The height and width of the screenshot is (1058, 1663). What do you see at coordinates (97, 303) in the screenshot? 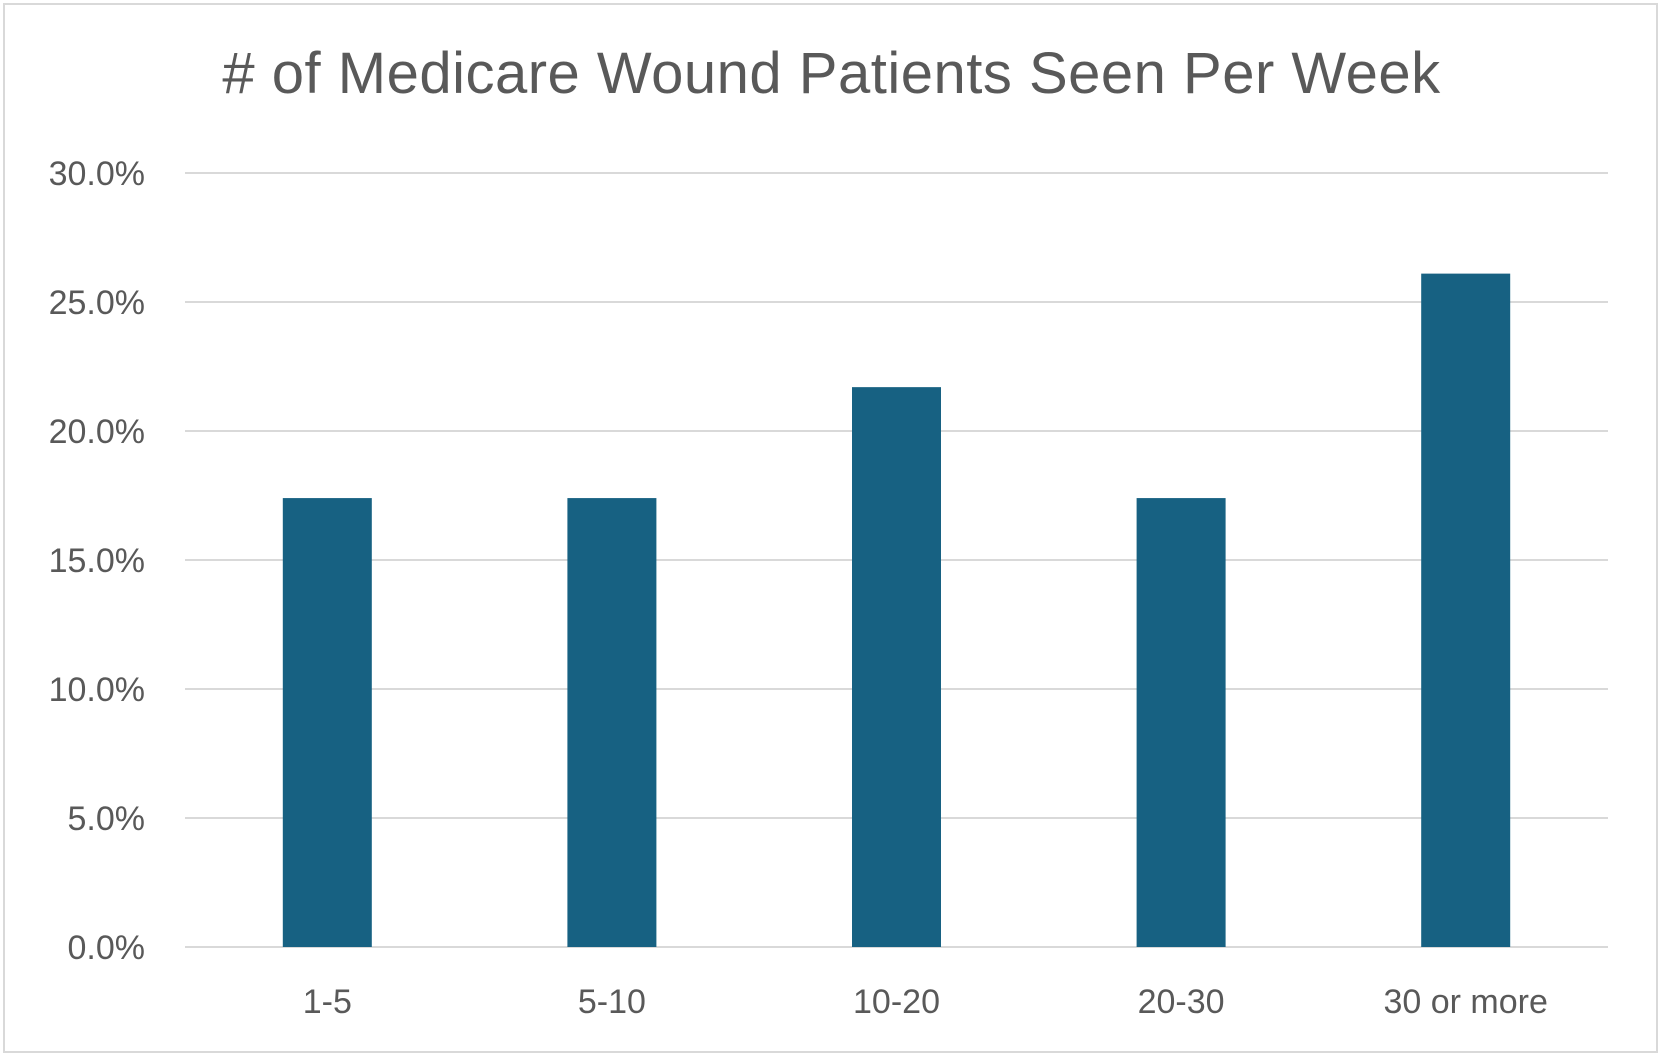
I see `y-tick-label: 25.0%` at bounding box center [97, 303].